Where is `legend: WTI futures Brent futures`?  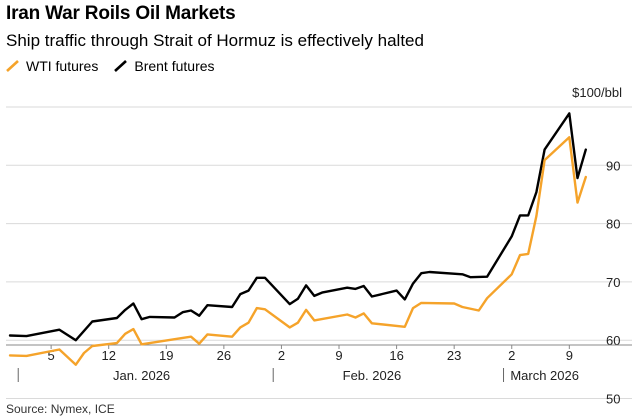 legend: WTI futures Brent futures is located at coordinates (118, 66).